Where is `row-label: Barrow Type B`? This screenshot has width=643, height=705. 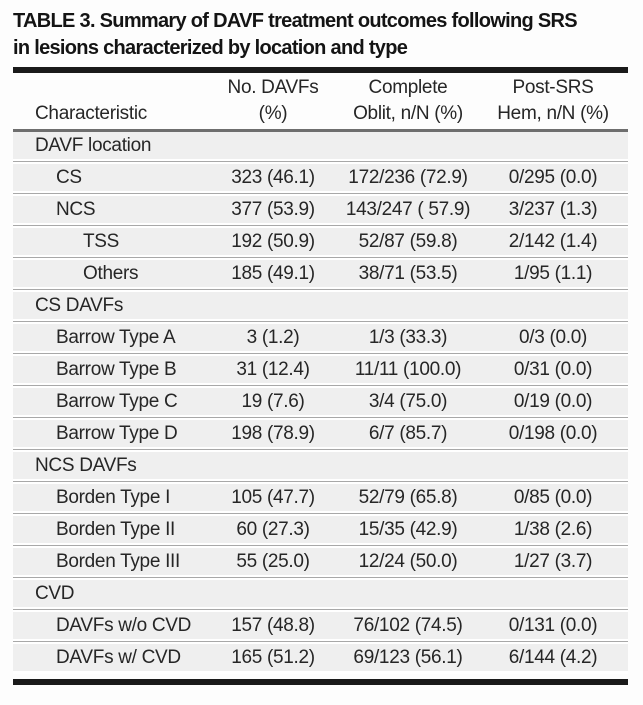
row-label: Barrow Type B is located at coordinates (116, 369).